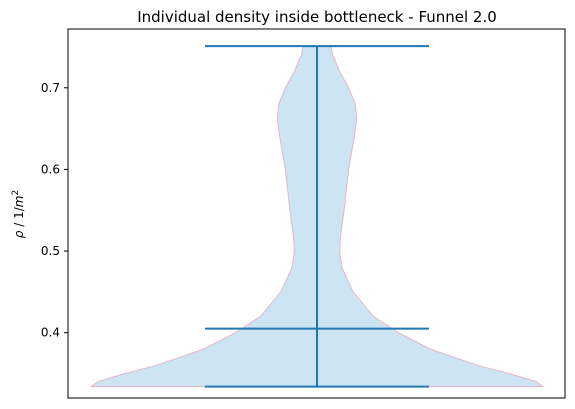 This screenshot has width=575, height=409. Describe the element at coordinates (19, 234) in the screenshot. I see `y-axis-label-rho: ρ` at that location.